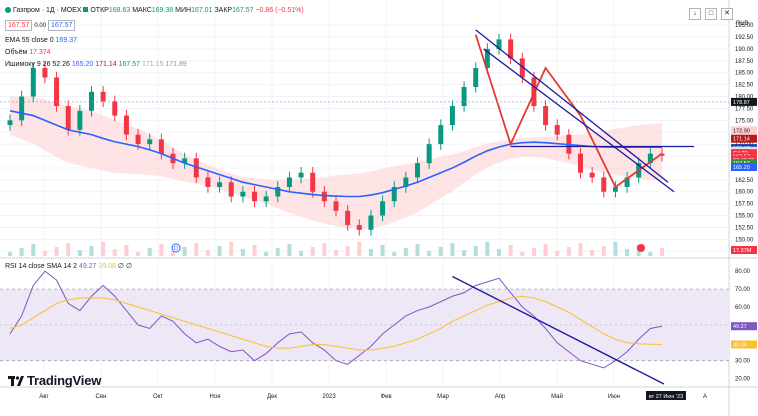 Image resolution: width=758 pixels, height=416 pixels. I want to click on dividend-marker-label: D, so click(176, 249).